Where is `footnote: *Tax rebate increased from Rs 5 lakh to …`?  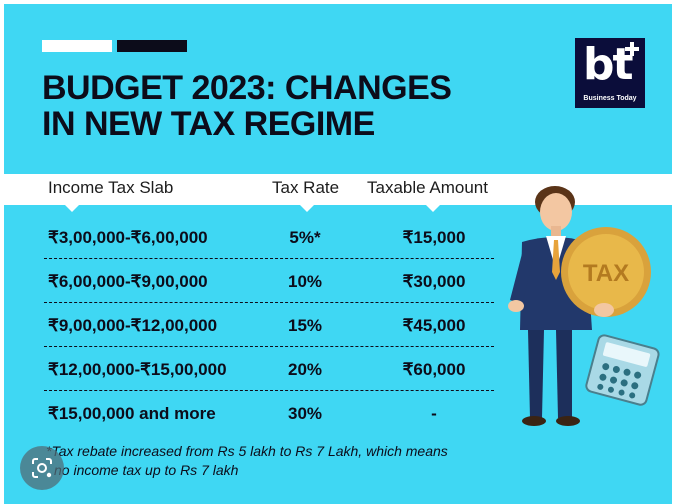
footnote: *Tax rebate increased from Rs 5 lakh to … is located at coordinates (266, 461).